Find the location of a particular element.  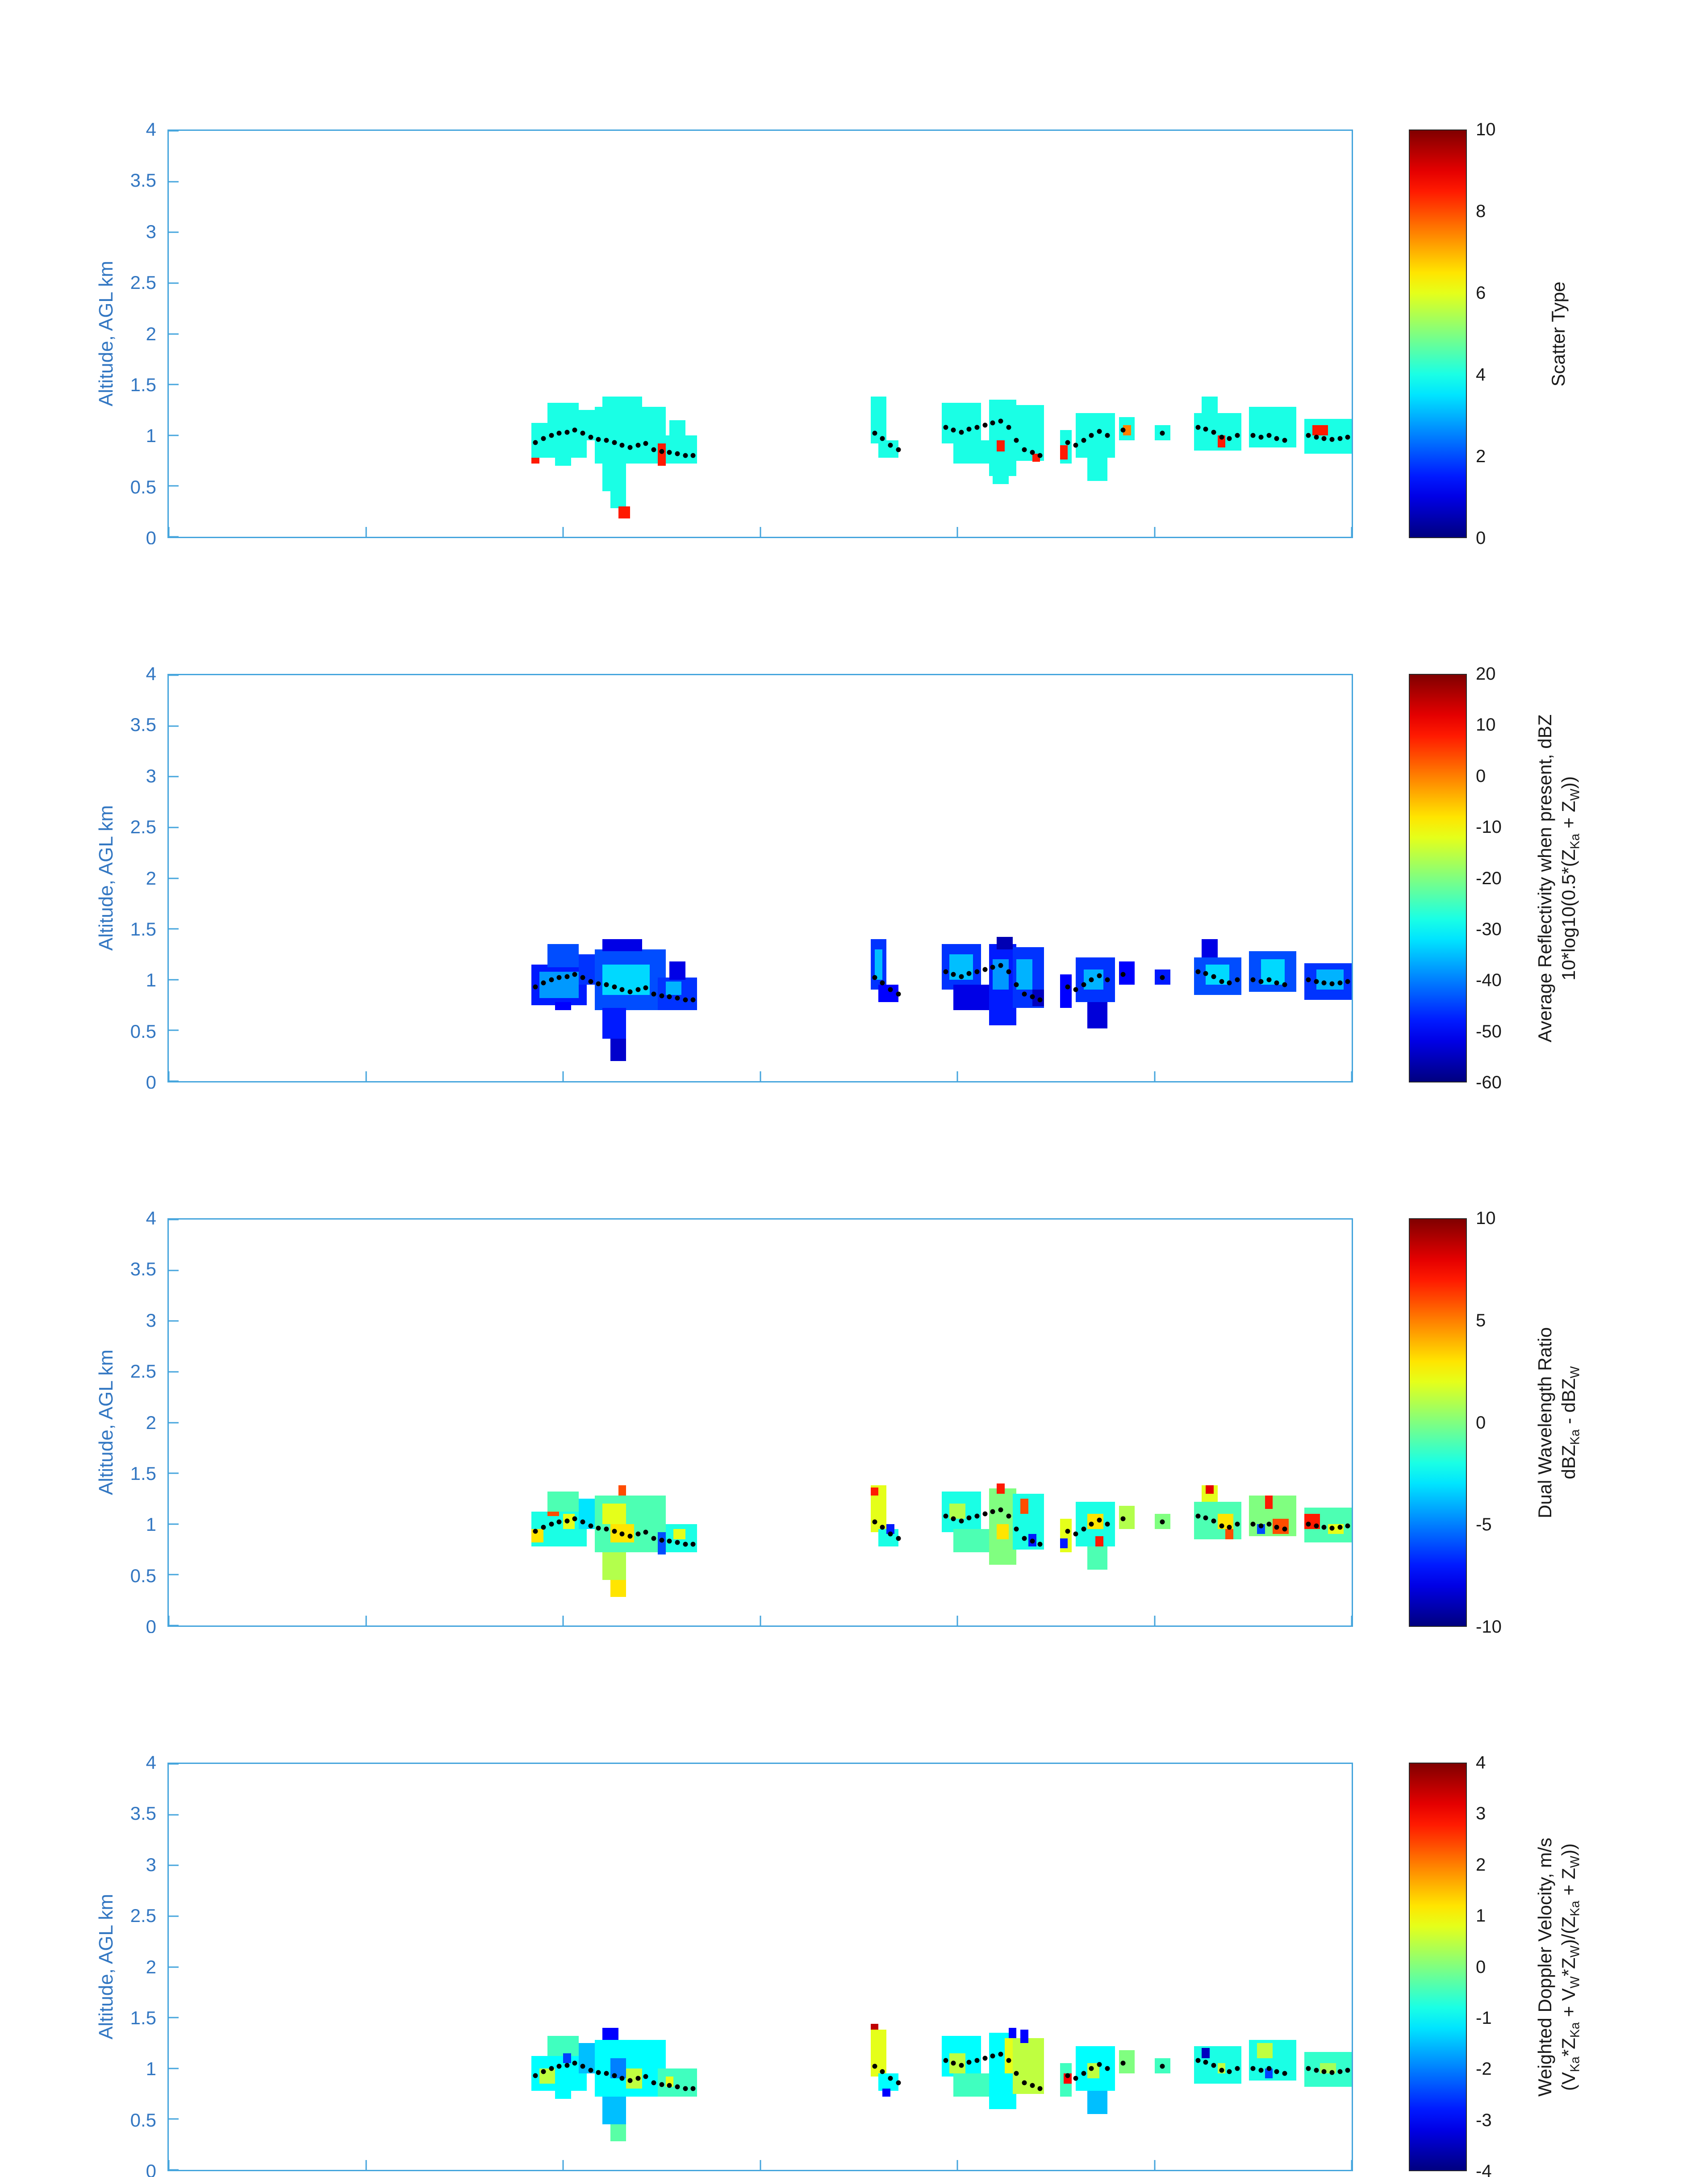

colorbar-label: Scatter Type is located at coordinates (1558, 333).